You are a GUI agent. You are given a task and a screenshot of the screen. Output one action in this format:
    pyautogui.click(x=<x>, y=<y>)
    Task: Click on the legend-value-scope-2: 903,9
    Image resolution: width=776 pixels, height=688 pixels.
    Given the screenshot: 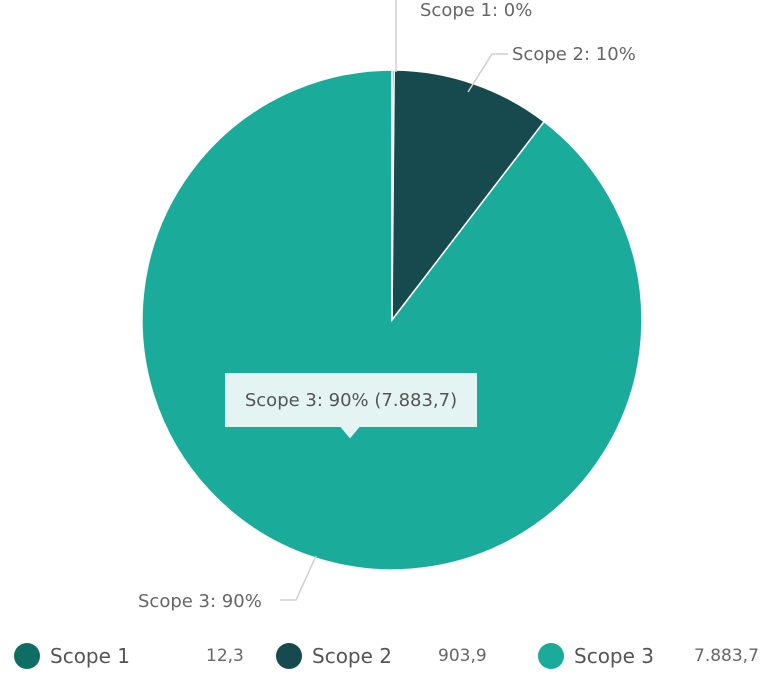 What is the action you would take?
    pyautogui.click(x=462, y=656)
    